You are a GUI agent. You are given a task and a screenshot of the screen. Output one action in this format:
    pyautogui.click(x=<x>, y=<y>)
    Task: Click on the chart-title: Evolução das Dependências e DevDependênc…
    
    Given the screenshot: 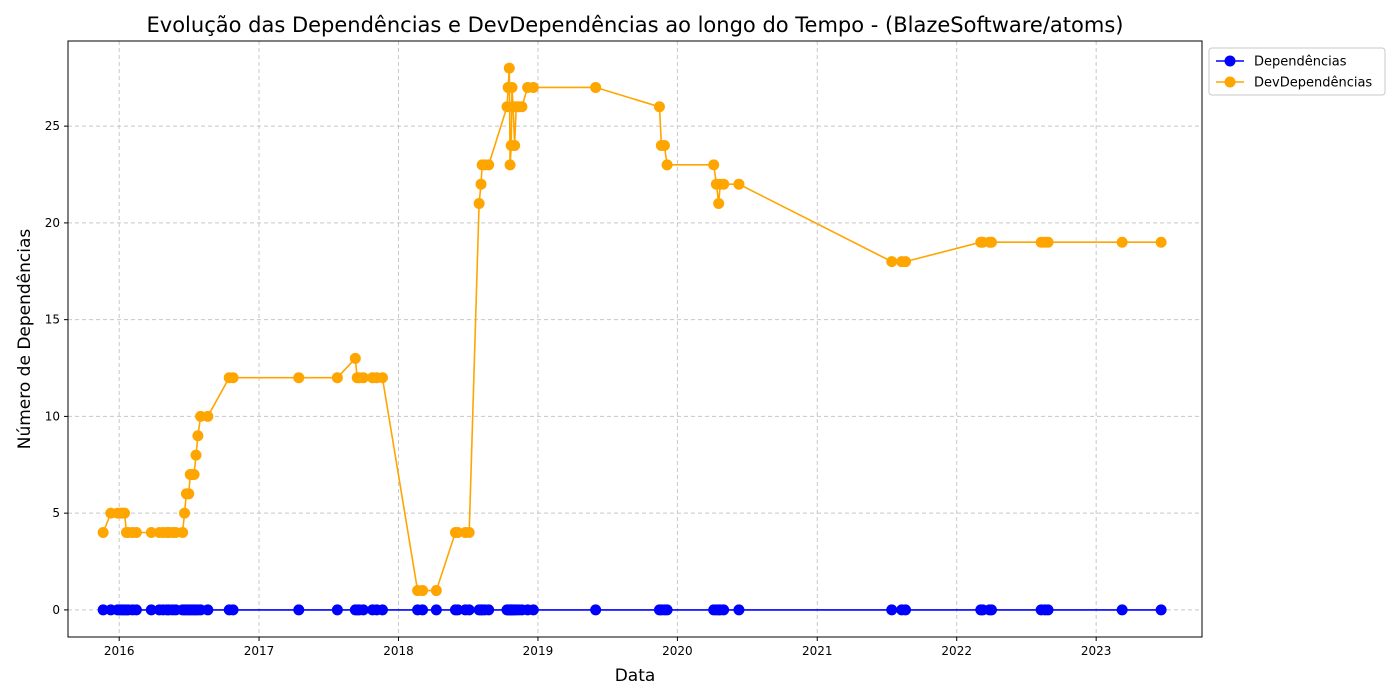 What is the action you would take?
    pyautogui.click(x=635, y=25)
    